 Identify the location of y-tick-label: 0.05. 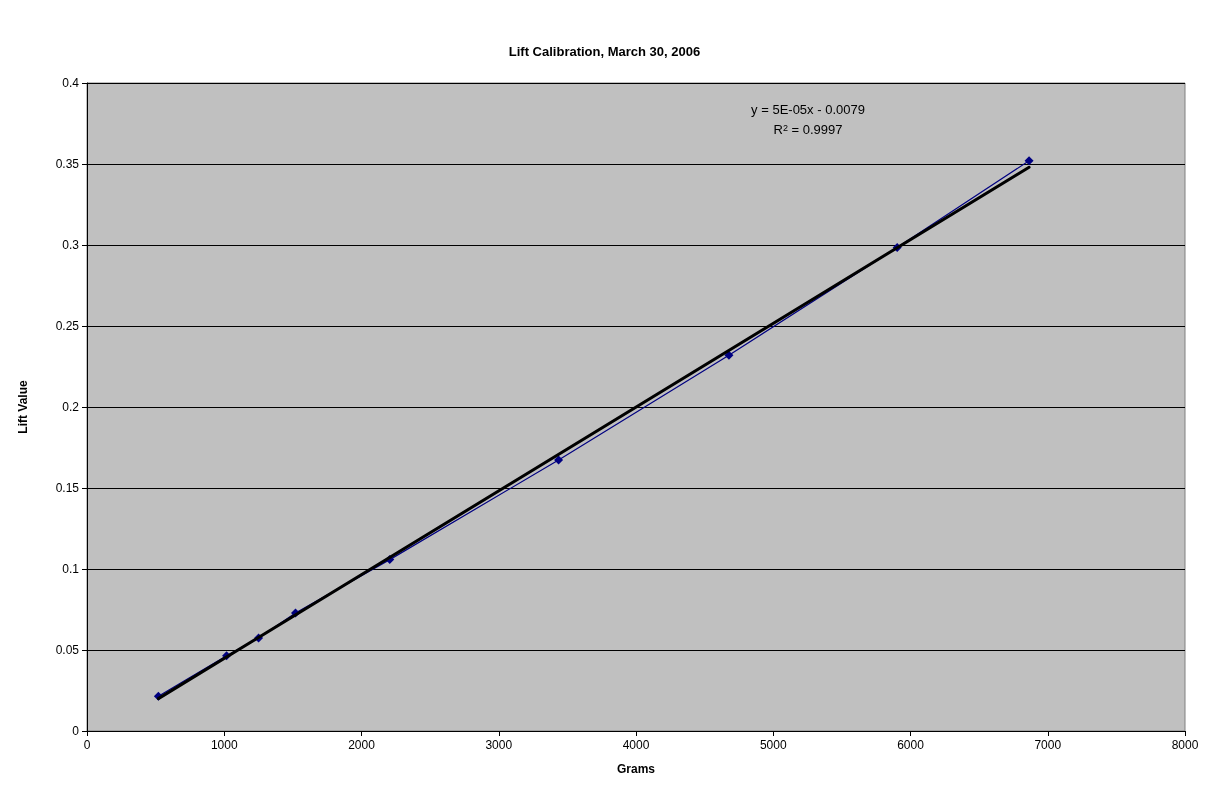
(67, 650).